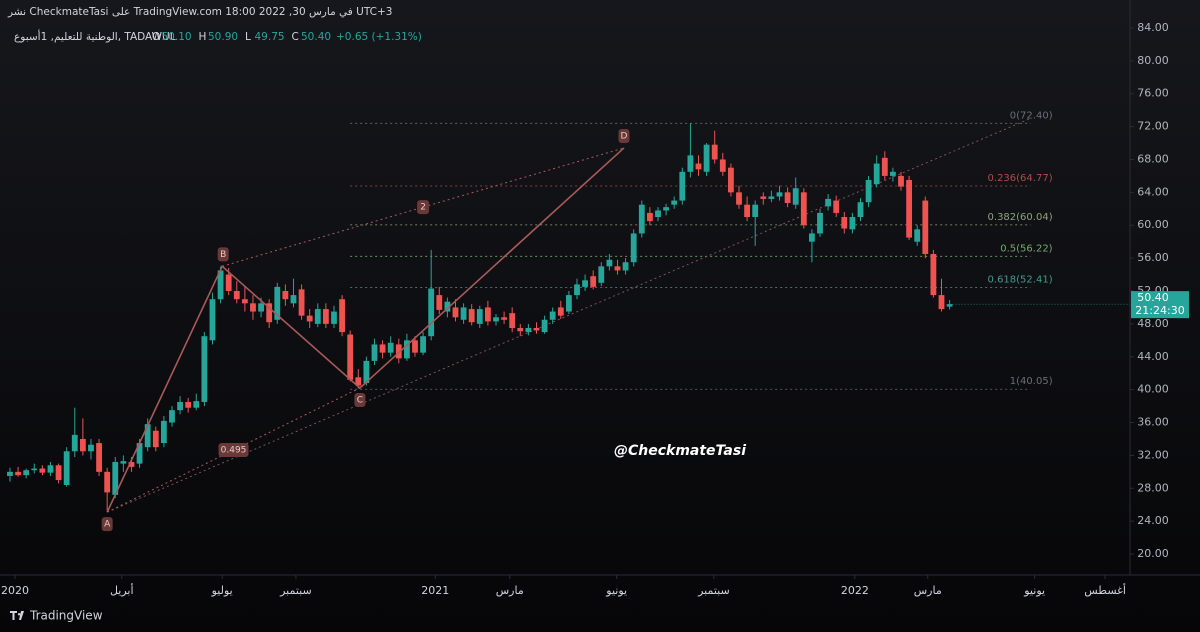 This screenshot has height=632, width=1200. I want to click on y-tick-label: 72.00, so click(1153, 126).